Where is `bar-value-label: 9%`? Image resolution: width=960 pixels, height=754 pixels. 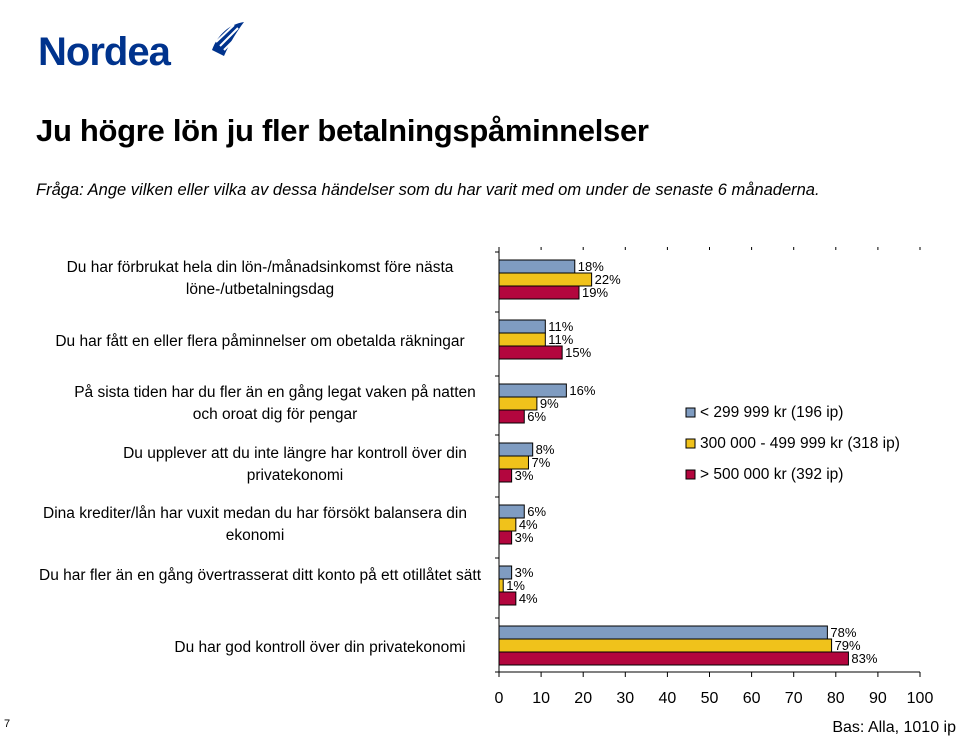
bar-value-label: 9% is located at coordinates (549, 403).